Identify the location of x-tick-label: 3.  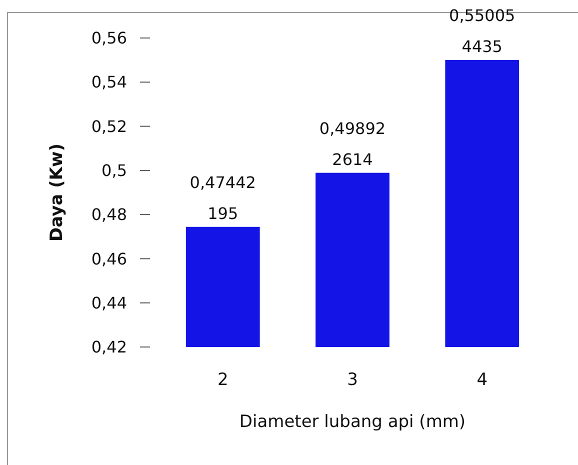
(352, 380).